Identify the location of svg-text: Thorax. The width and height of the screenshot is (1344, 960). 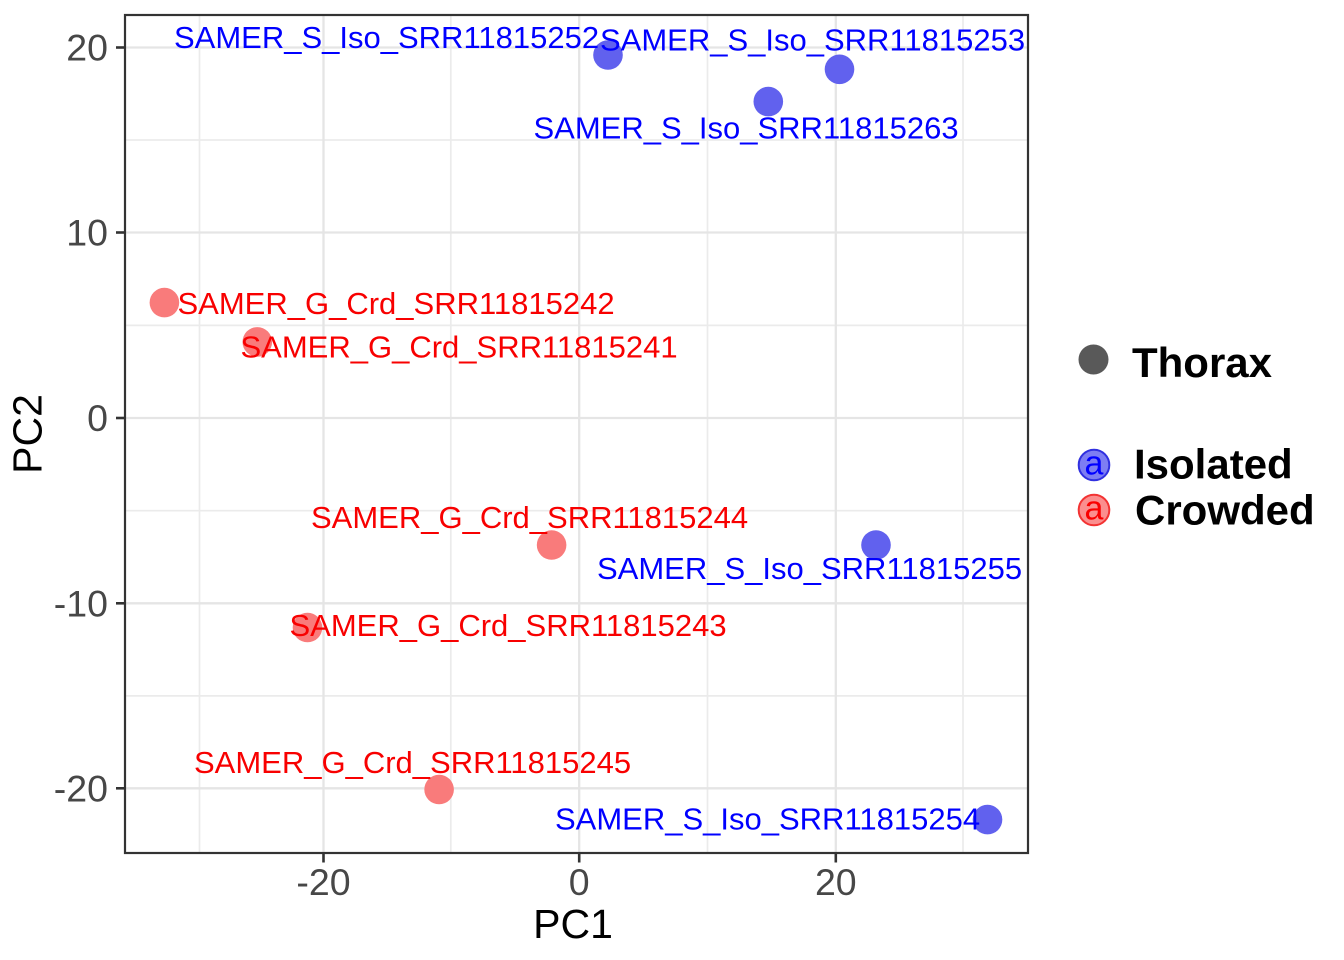
(1202, 362).